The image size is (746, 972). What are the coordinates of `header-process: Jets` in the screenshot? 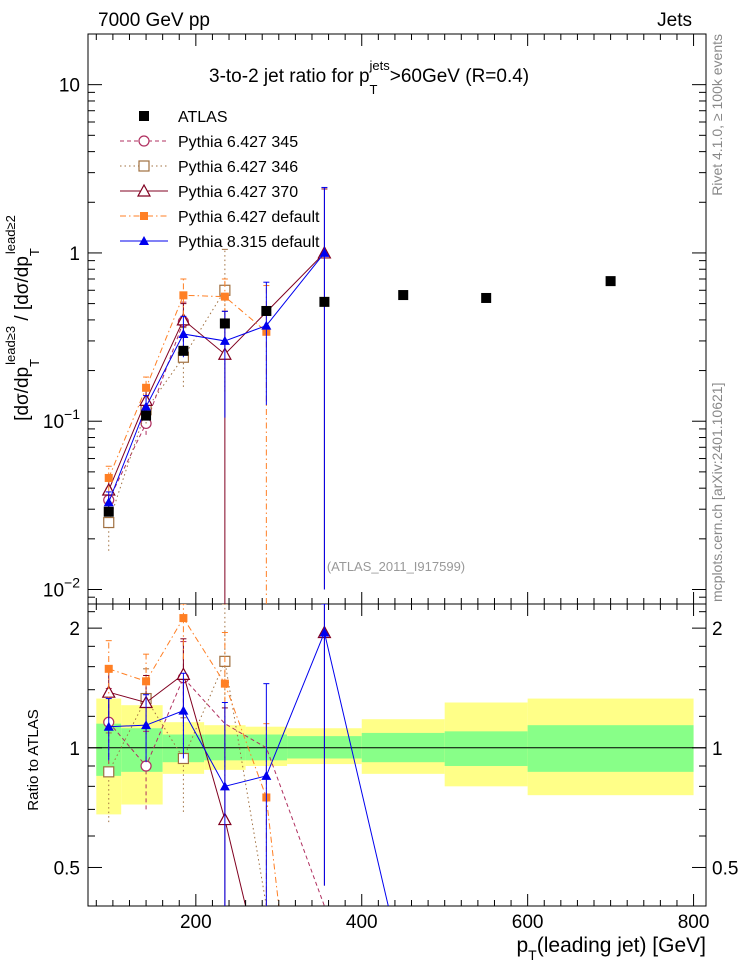 It's located at (674, 20).